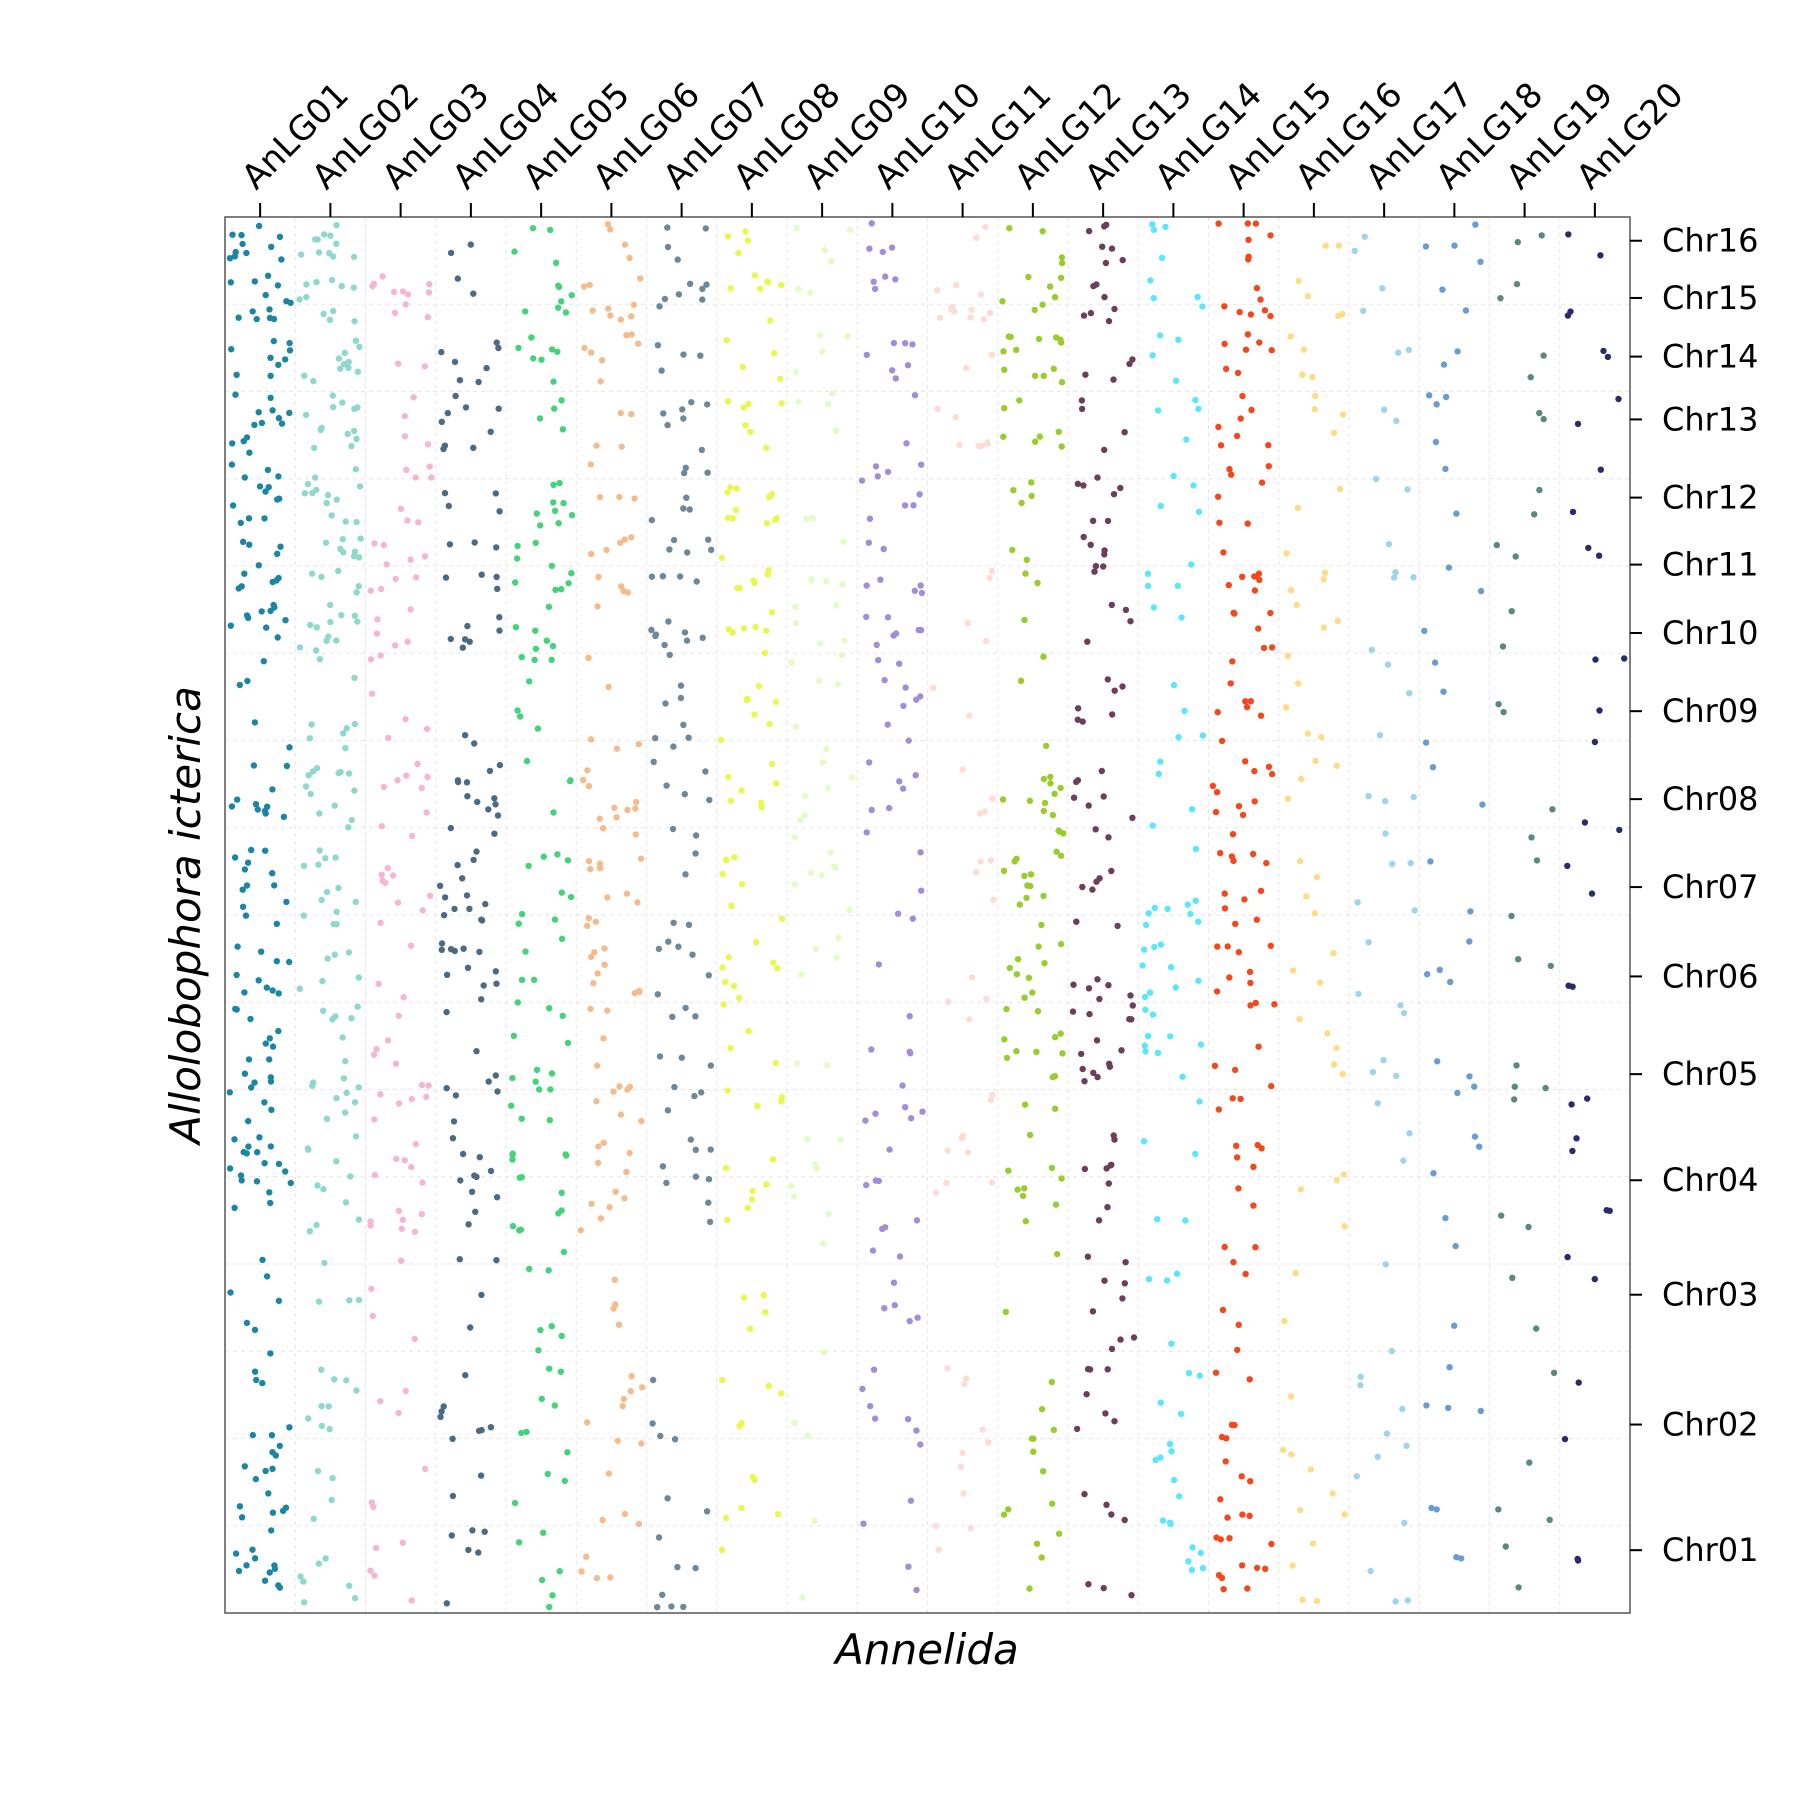 The width and height of the screenshot is (1800, 1800). I want to click on point-anlg02-chr04, so click(308, 1149).